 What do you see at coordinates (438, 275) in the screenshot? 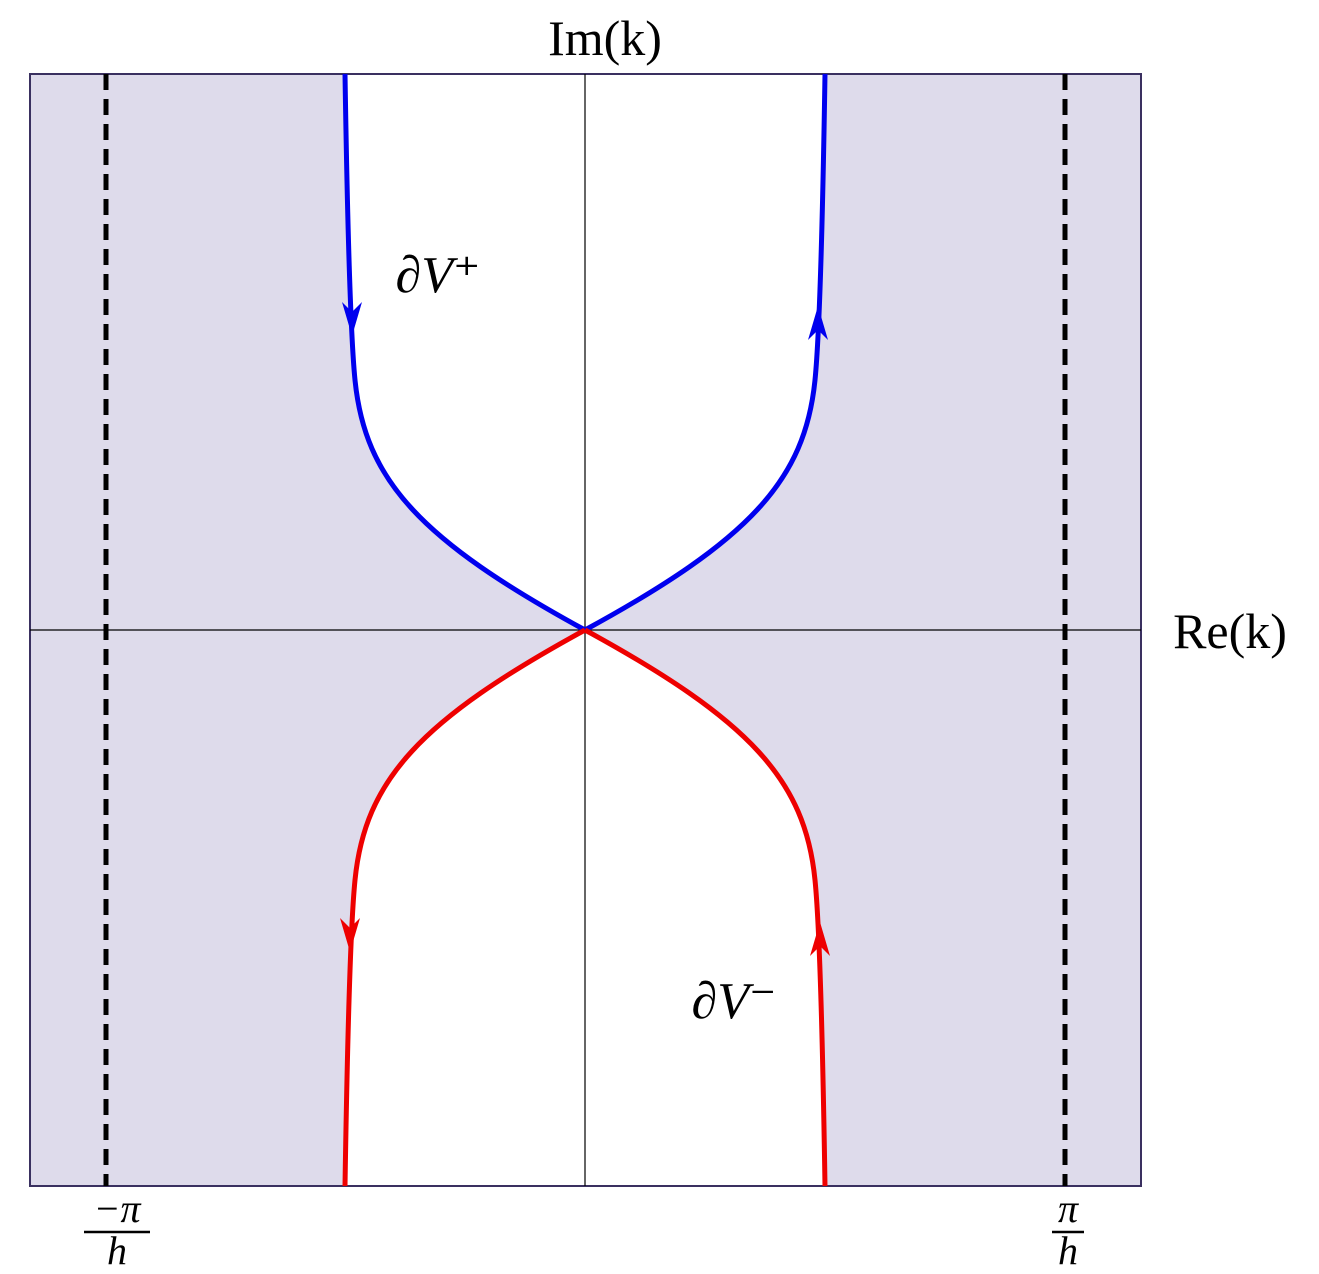
I see `upper-curve-label: ∂V⁺` at bounding box center [438, 275].